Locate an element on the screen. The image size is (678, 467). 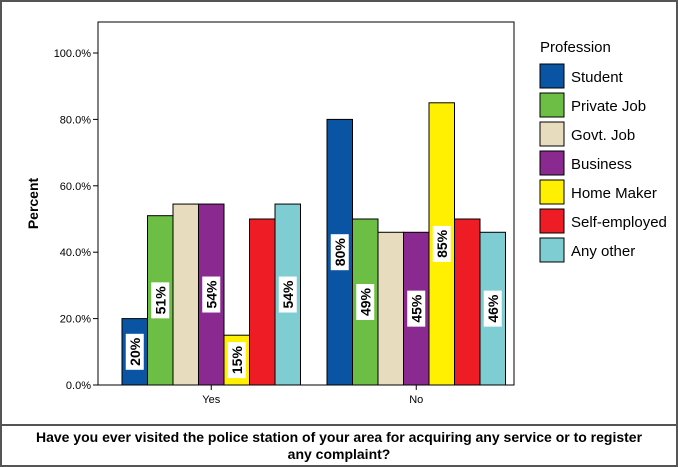
legend-label: Home Maker is located at coordinates (614, 193).